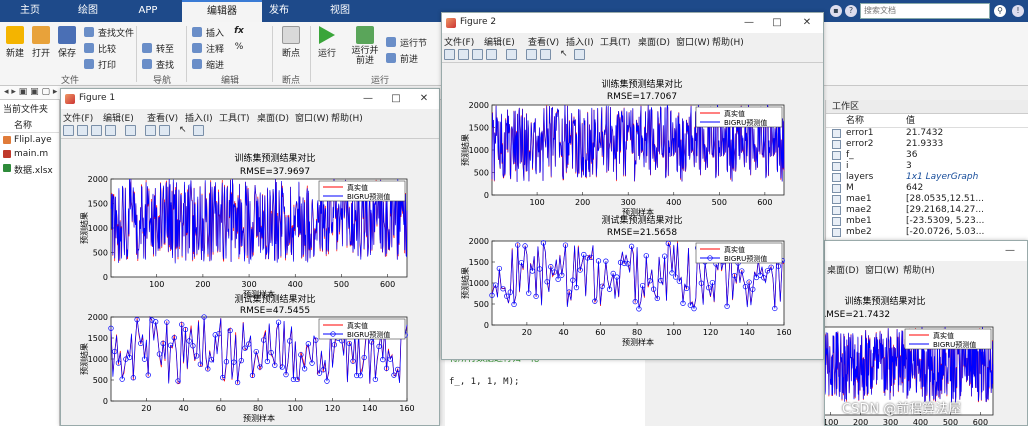 The height and width of the screenshot is (426, 1028). I want to click on figure-1-titlebar: Figure 1 — □ ✕, so click(250, 99).